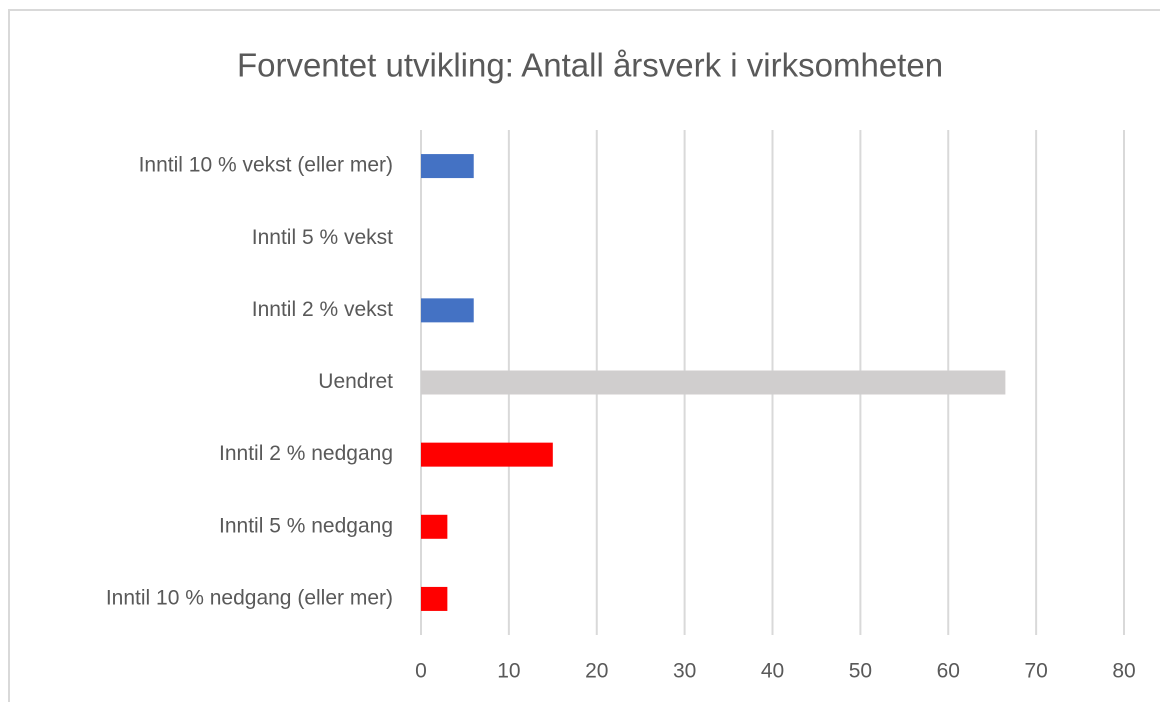 This screenshot has height=702, width=1160. What do you see at coordinates (684, 671) in the screenshot?
I see `x-tick-label: 30` at bounding box center [684, 671].